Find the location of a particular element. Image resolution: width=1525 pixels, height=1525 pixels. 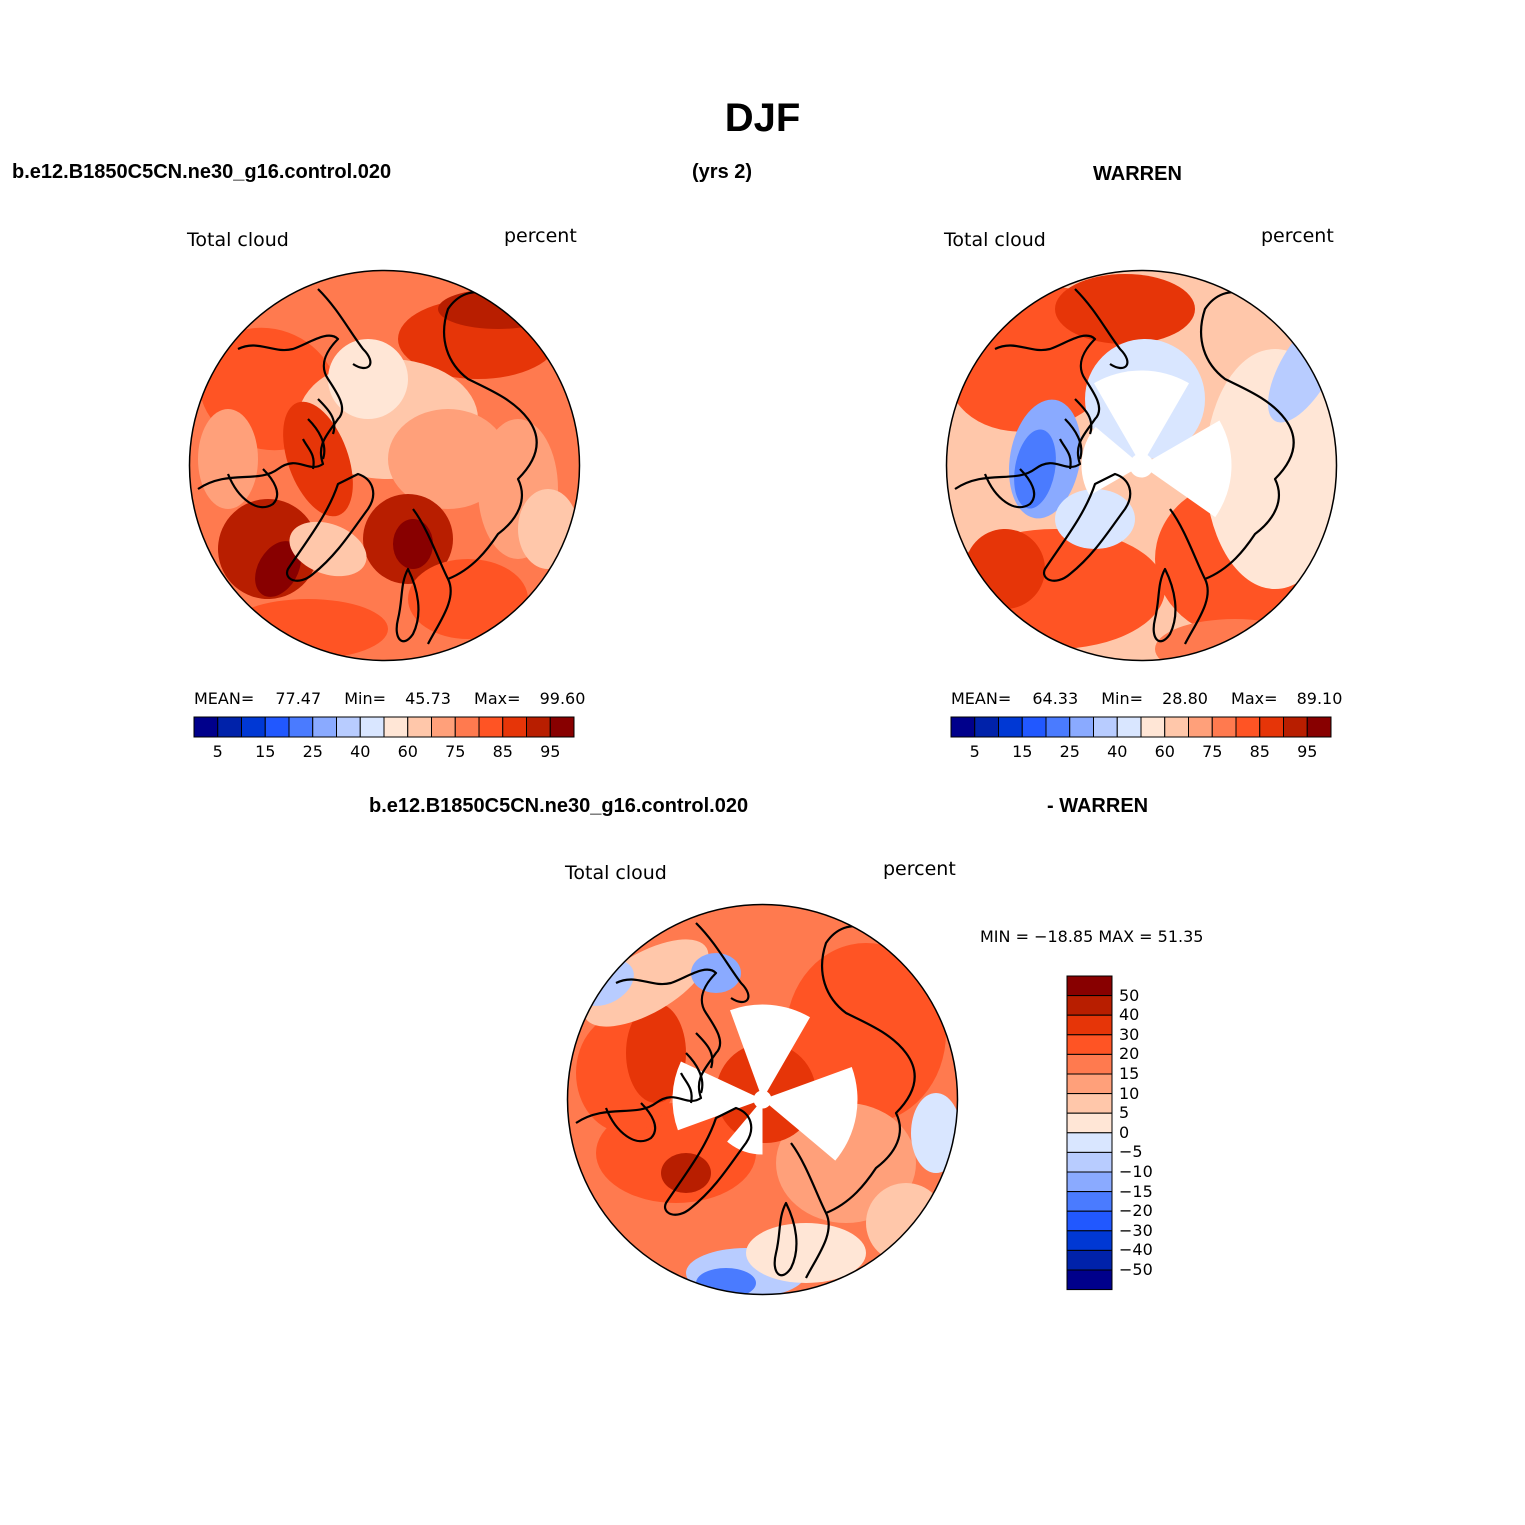

diff-colorbar-tick-label: 40 is located at coordinates (1129, 1015).